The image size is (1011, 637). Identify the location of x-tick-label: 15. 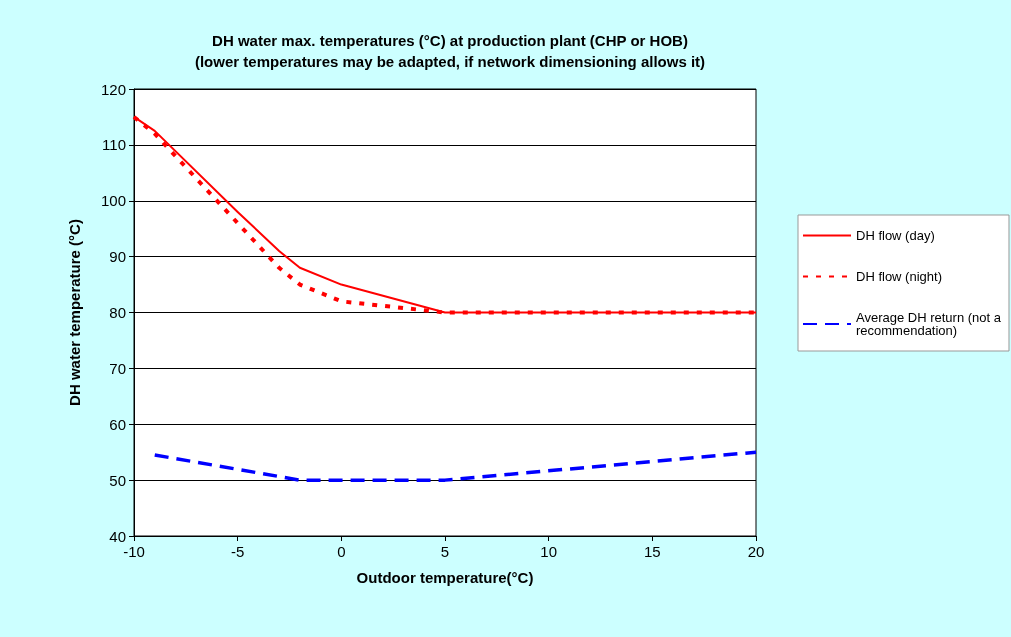
(652, 551).